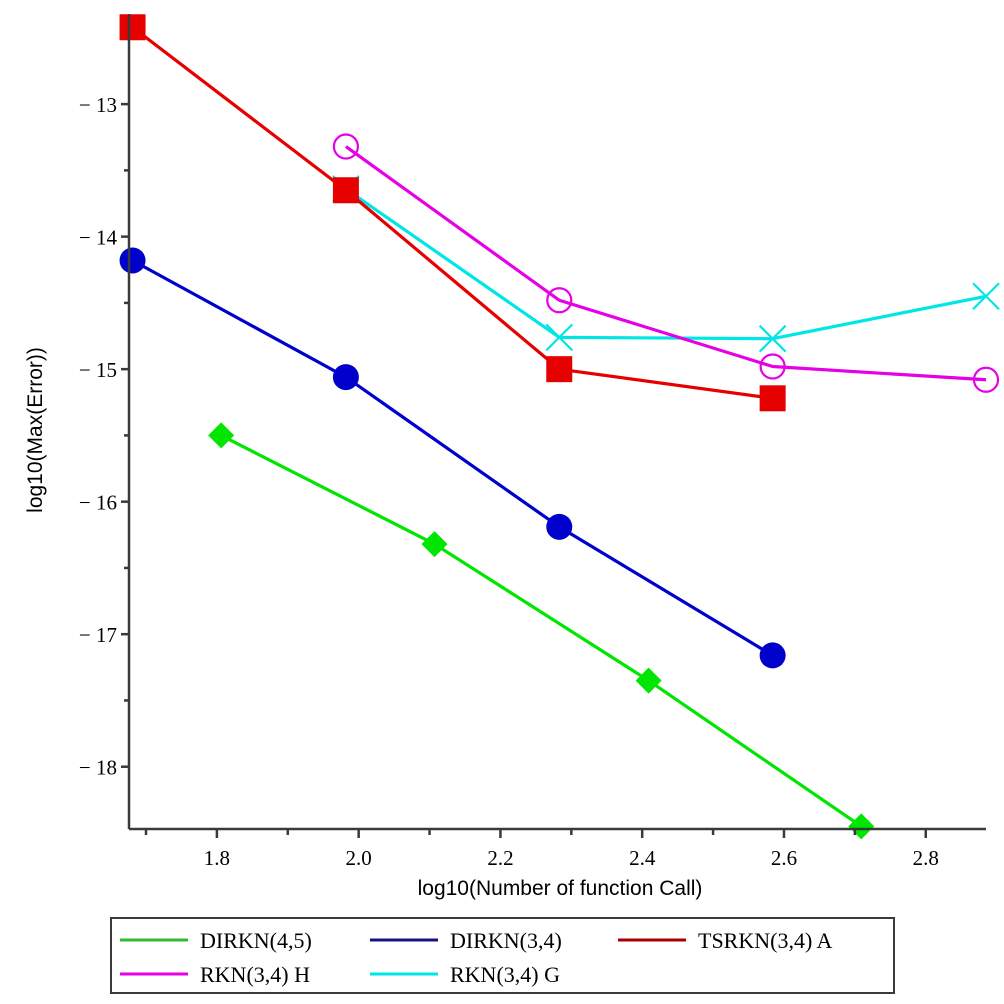 The image size is (1004, 1004). What do you see at coordinates (541, 849) in the screenshot?
I see `x-ticks: 1.8 2.0 2.2 2.4 2.6 2.8` at bounding box center [541, 849].